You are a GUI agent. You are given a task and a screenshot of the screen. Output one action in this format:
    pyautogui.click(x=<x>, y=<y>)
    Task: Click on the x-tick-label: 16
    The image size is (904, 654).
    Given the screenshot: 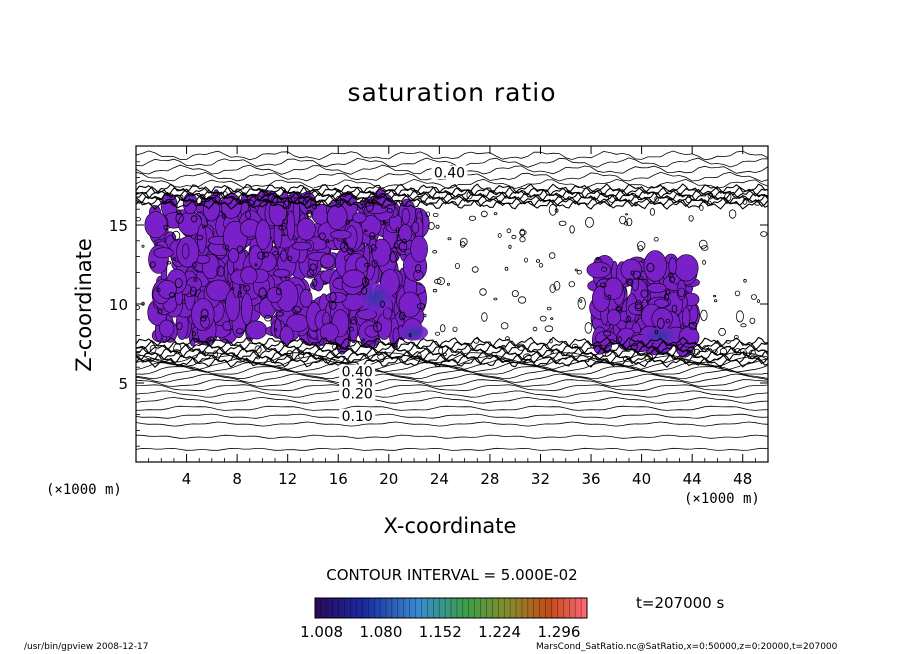 What is the action you would take?
    pyautogui.click(x=338, y=479)
    